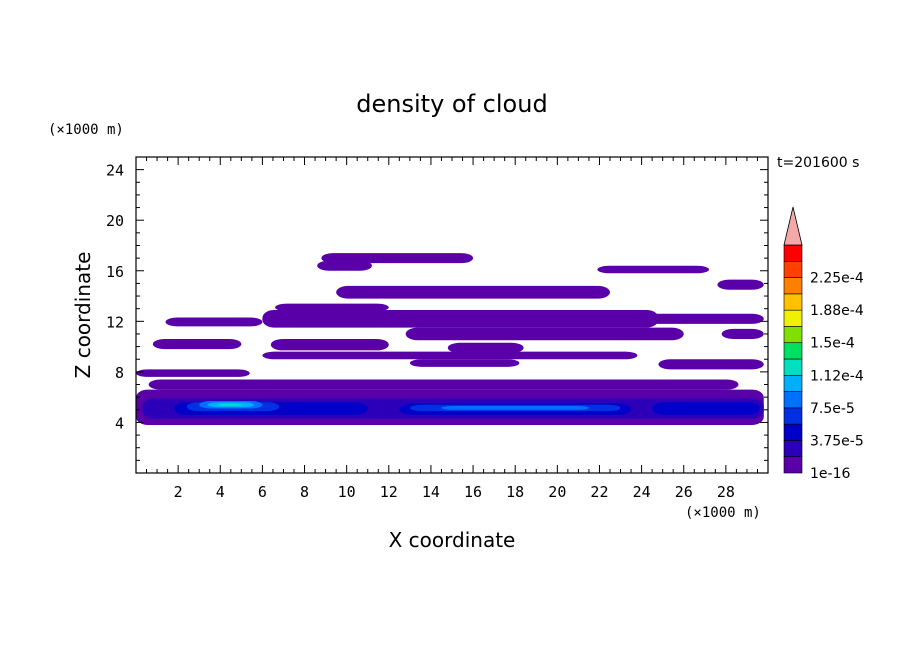 Image resolution: width=904 pixels, height=654 pixels. What do you see at coordinates (451, 104) in the screenshot?
I see `chart-title: density of cloud` at bounding box center [451, 104].